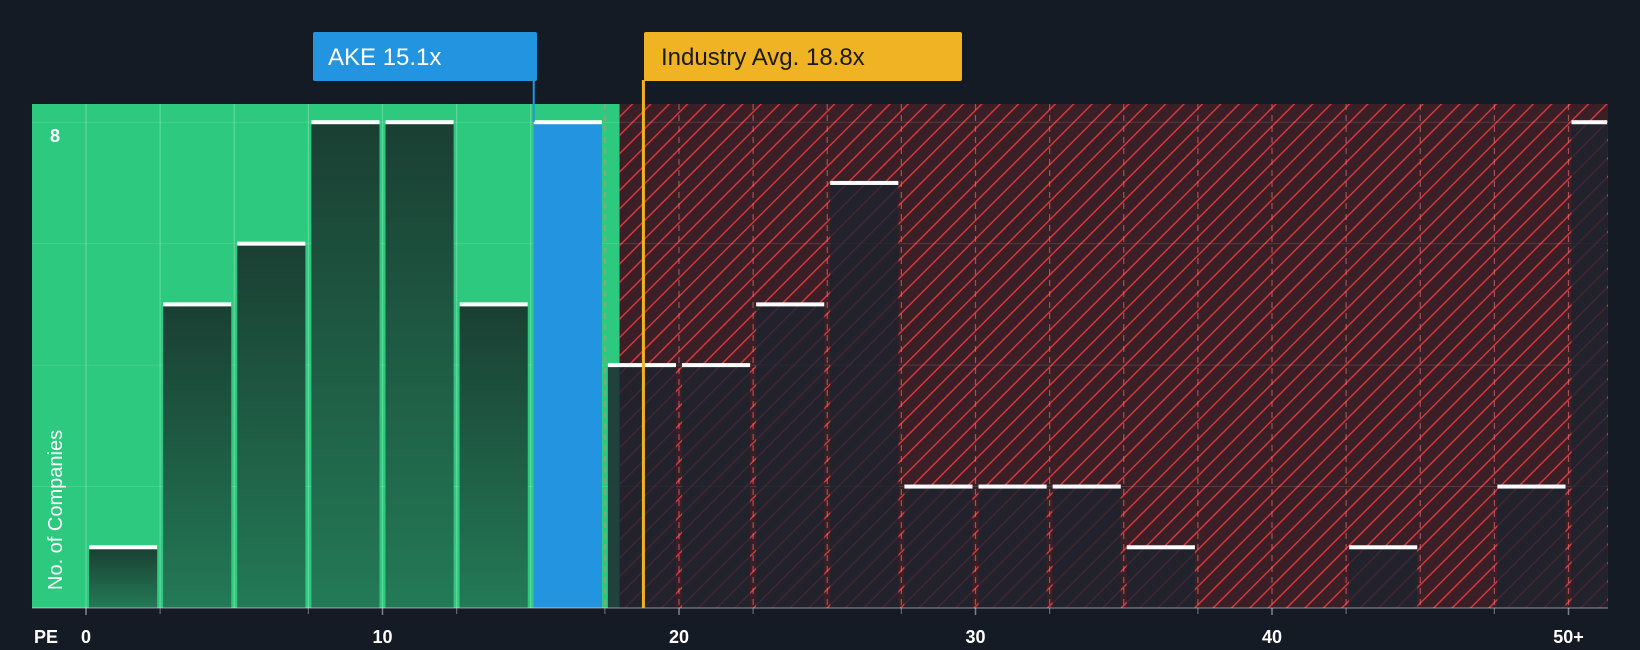 This screenshot has width=1640, height=650. I want to click on industry-avg-callout-box, so click(803, 56).